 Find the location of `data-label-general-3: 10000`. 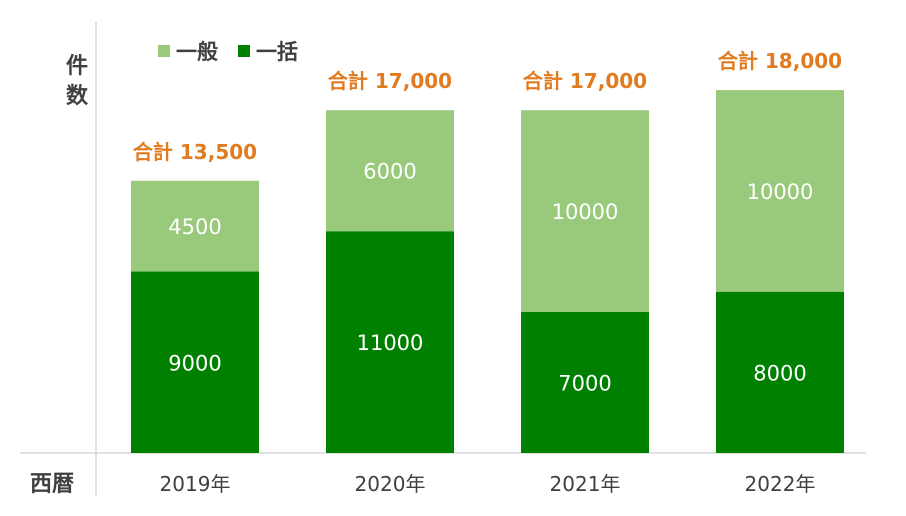

data-label-general-3: 10000 is located at coordinates (780, 192).